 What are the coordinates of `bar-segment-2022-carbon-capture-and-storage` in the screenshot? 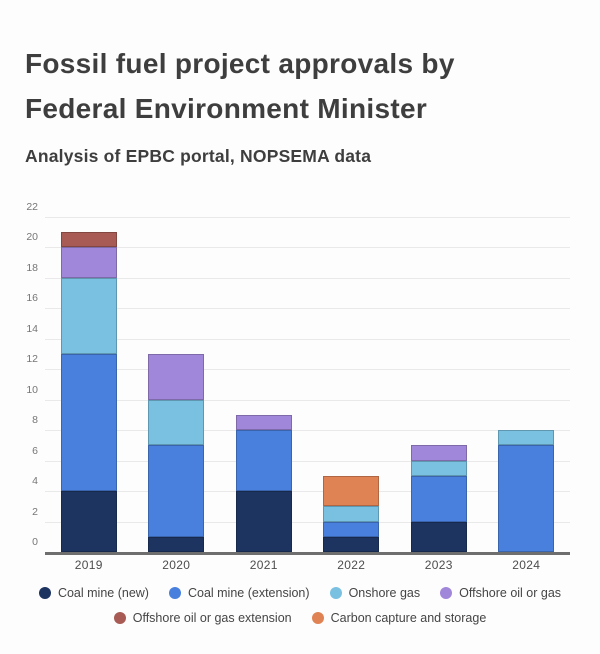 It's located at (351, 491).